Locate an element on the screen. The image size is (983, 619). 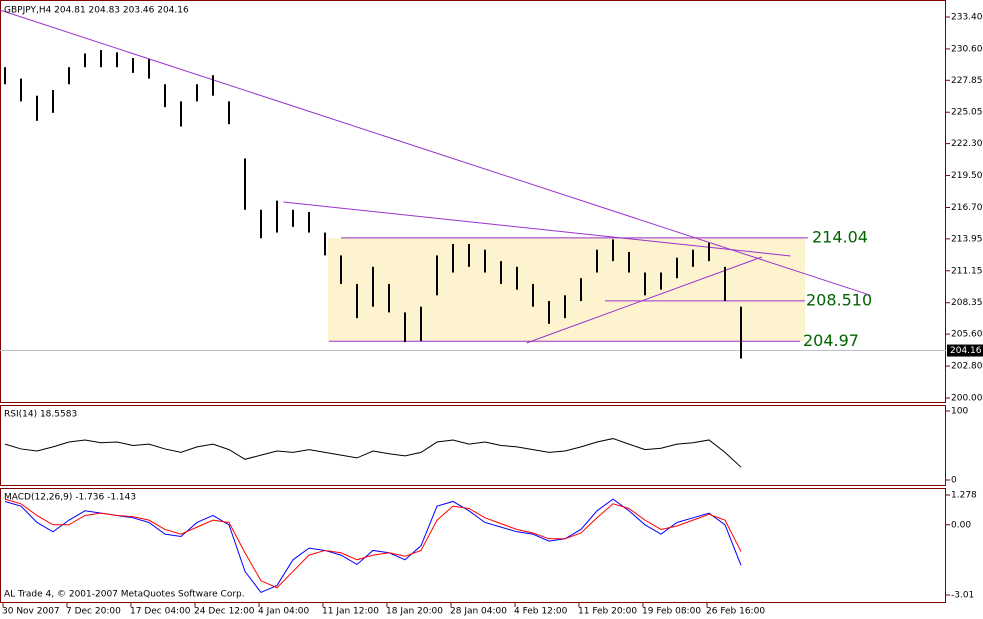
level-label: 208.510 is located at coordinates (839, 299).